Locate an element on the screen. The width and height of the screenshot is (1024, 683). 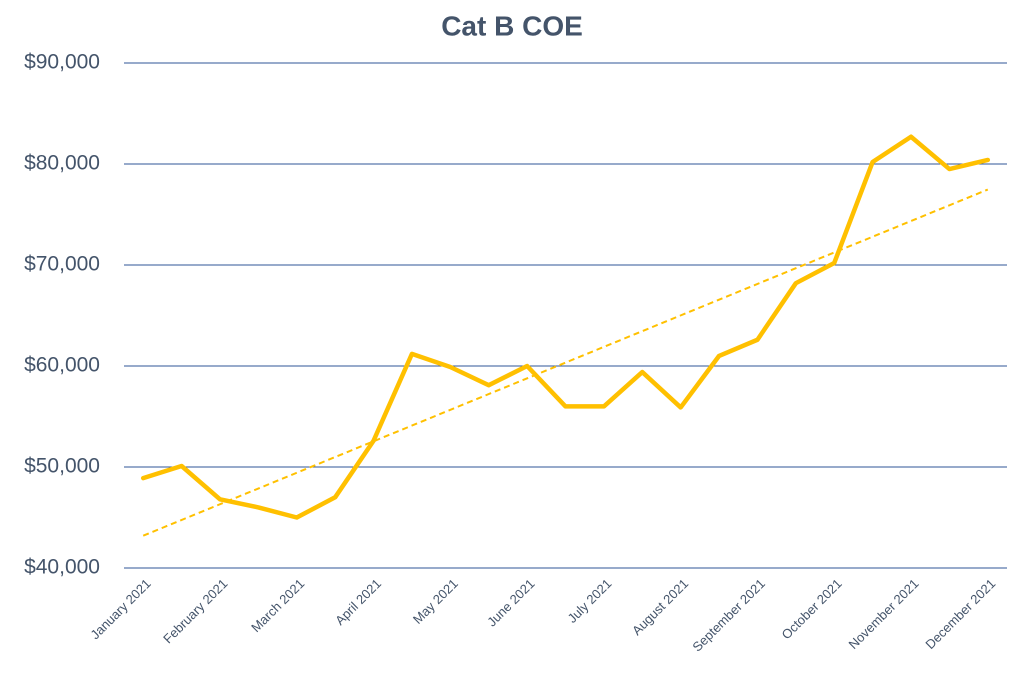
chart-title: Cat B COE is located at coordinates (512, 25).